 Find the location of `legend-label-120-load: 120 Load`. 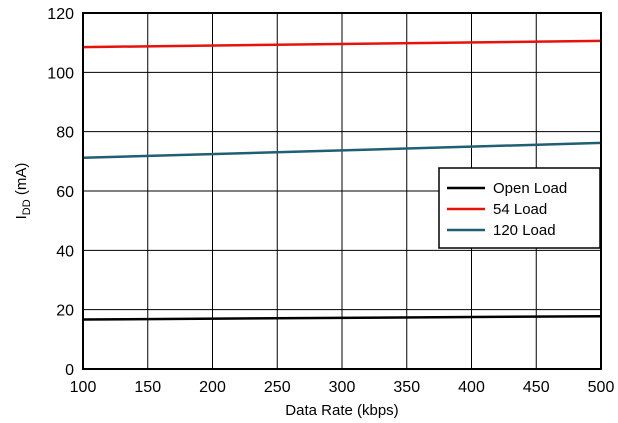

legend-label-120-load: 120 Load is located at coordinates (524, 230).